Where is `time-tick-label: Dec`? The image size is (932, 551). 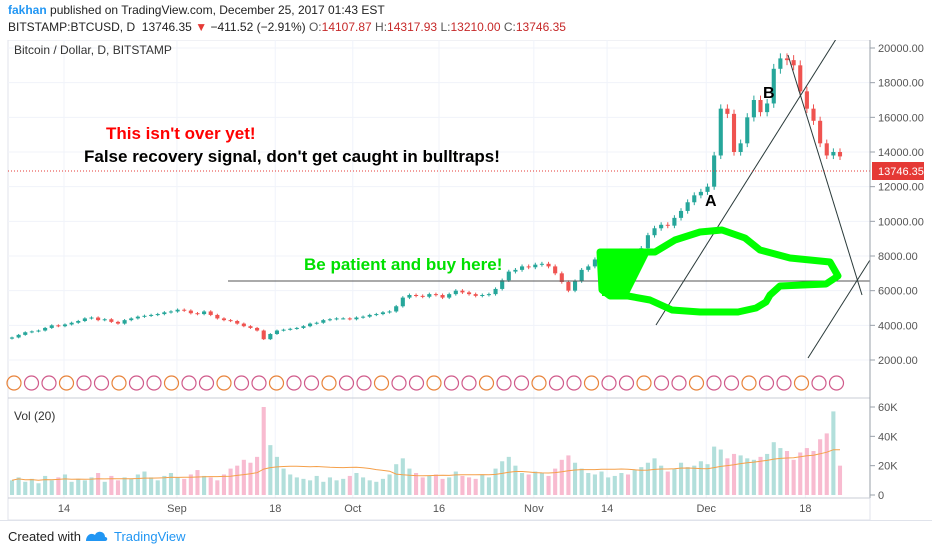
time-tick-label: Dec is located at coordinates (706, 509).